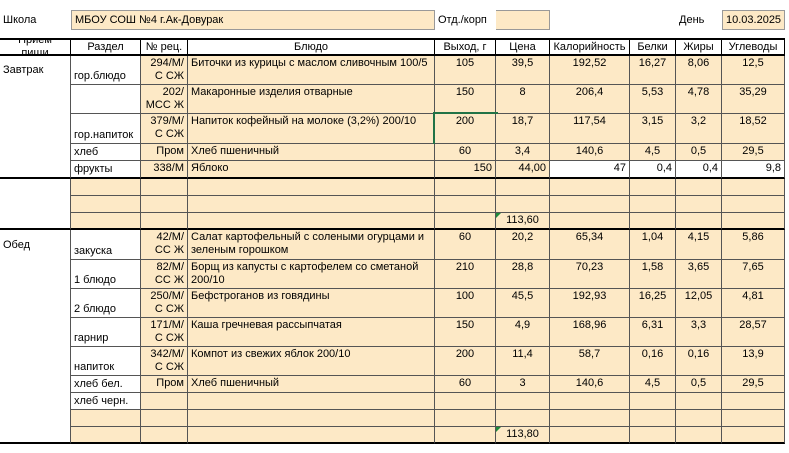  What do you see at coordinates (106, 245) in the screenshot?
I see `section: закуска` at bounding box center [106, 245].